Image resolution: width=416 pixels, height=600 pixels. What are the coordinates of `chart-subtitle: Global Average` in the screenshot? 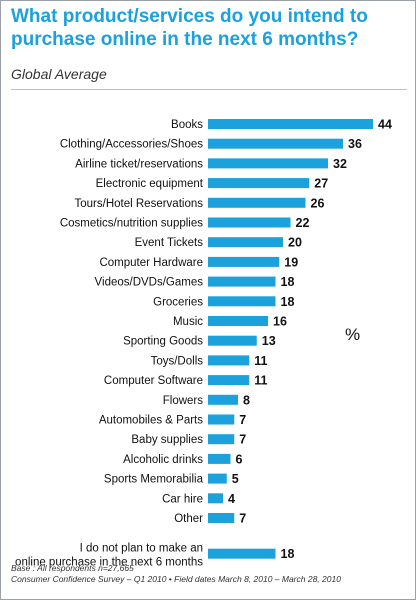 It's located at (59, 74).